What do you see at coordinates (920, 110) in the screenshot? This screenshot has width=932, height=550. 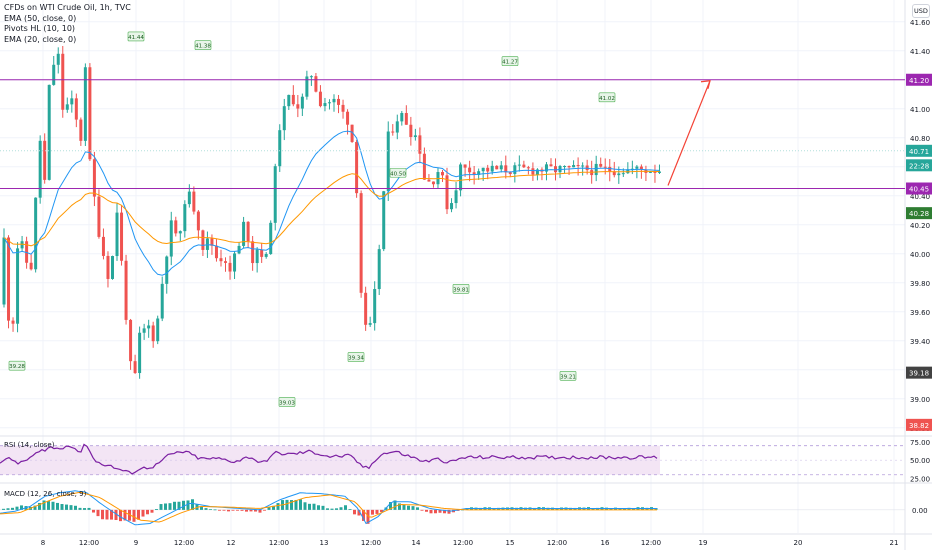 I see `price-tick-label: 41.00` at bounding box center [920, 110].